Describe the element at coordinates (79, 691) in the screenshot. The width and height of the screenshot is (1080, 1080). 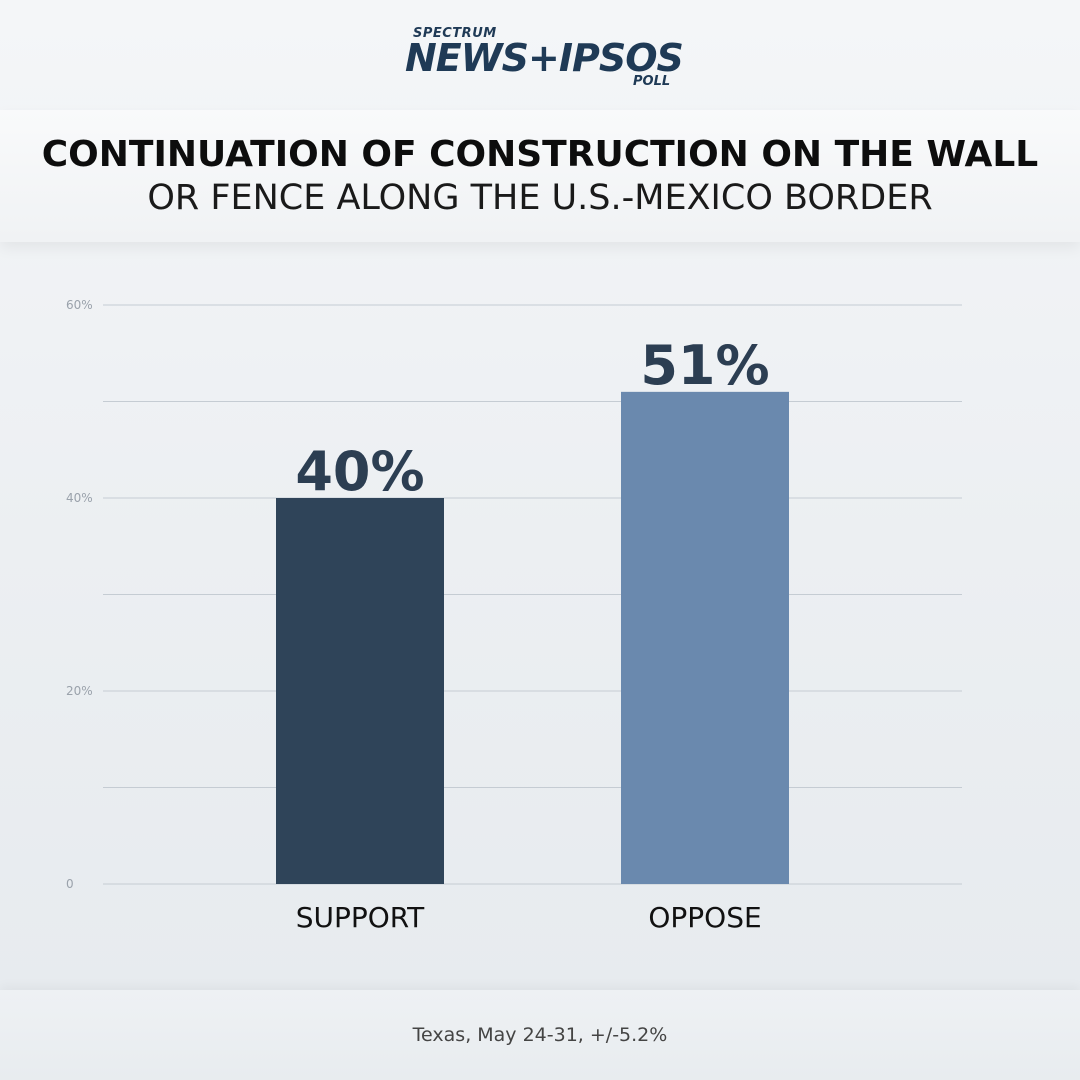
I see `y-tick-label: 20%` at that location.